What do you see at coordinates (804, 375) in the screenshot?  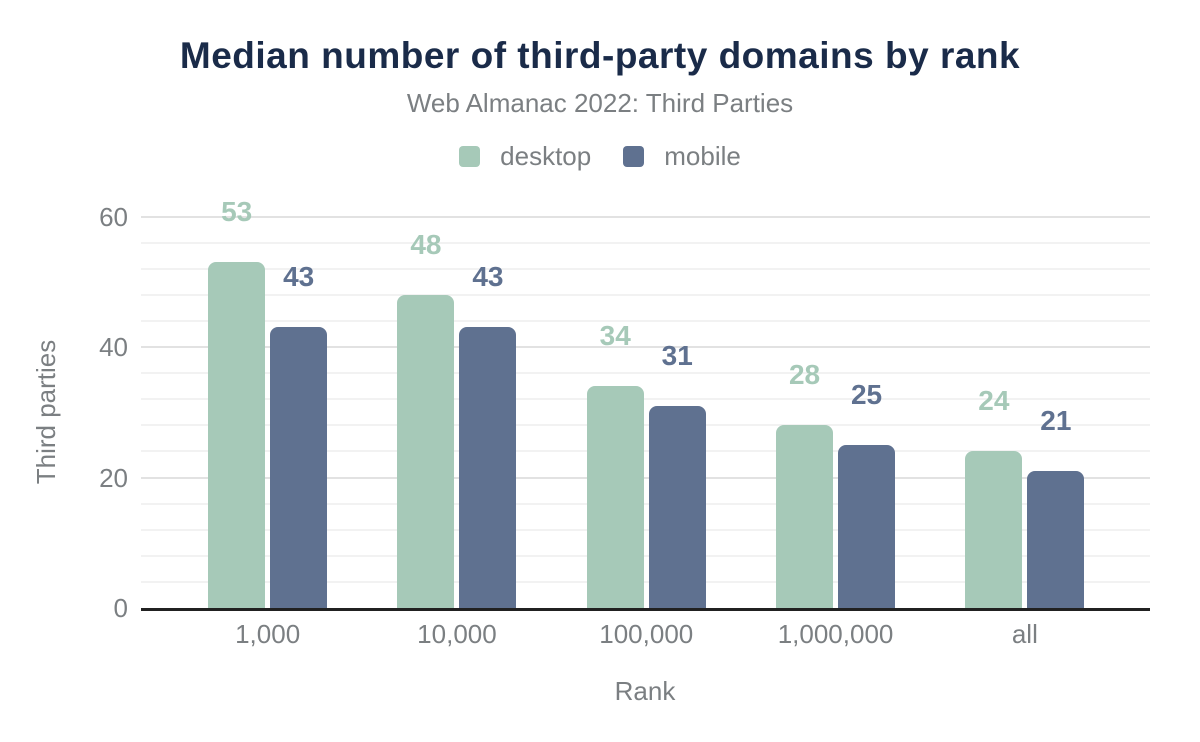 I see `desktop-value-label: 28` at bounding box center [804, 375].